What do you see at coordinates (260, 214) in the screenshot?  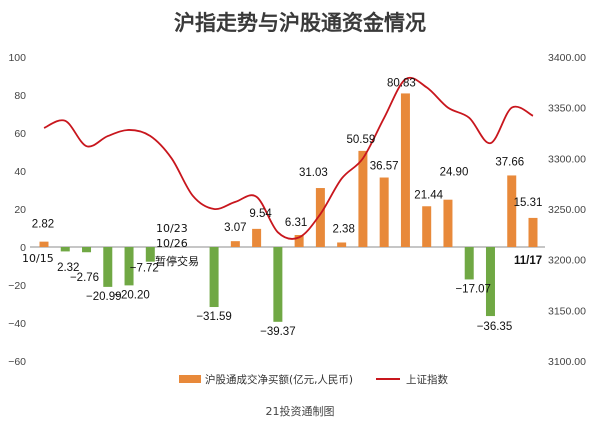 I see `bar-data-label: 9.54` at bounding box center [260, 214].